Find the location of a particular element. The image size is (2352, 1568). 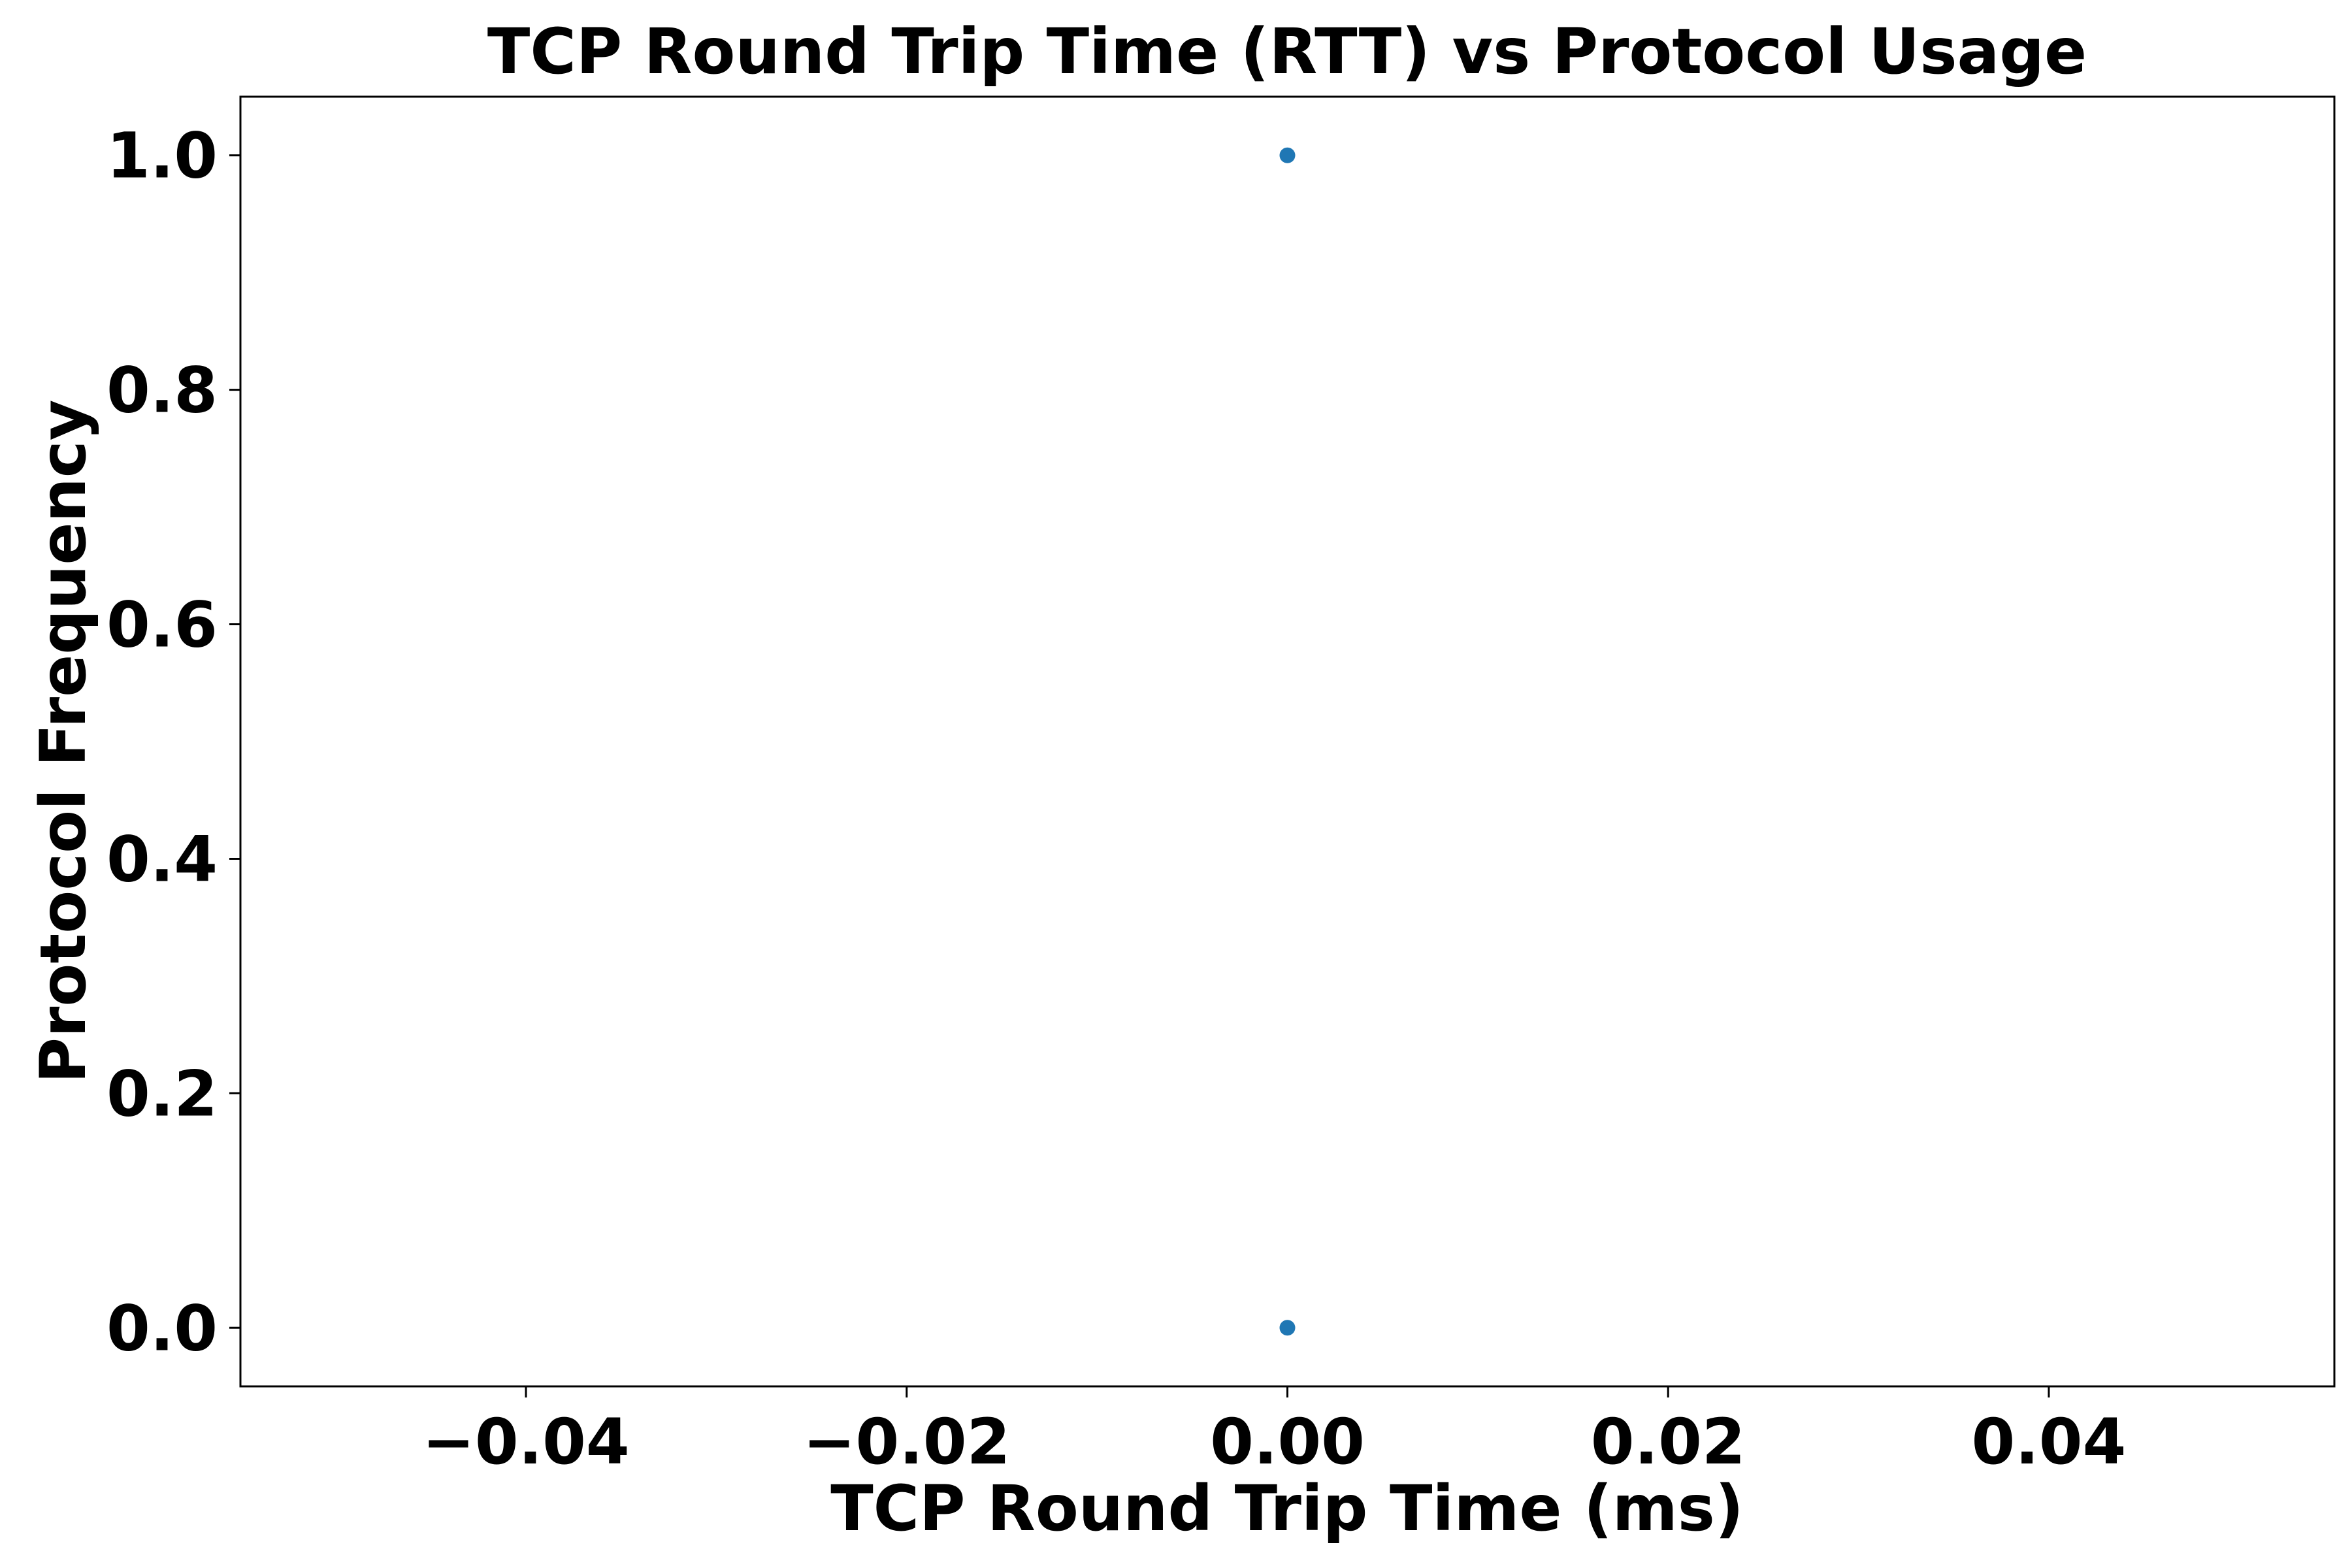

x-tick-label: 0.02 is located at coordinates (1668, 1441).